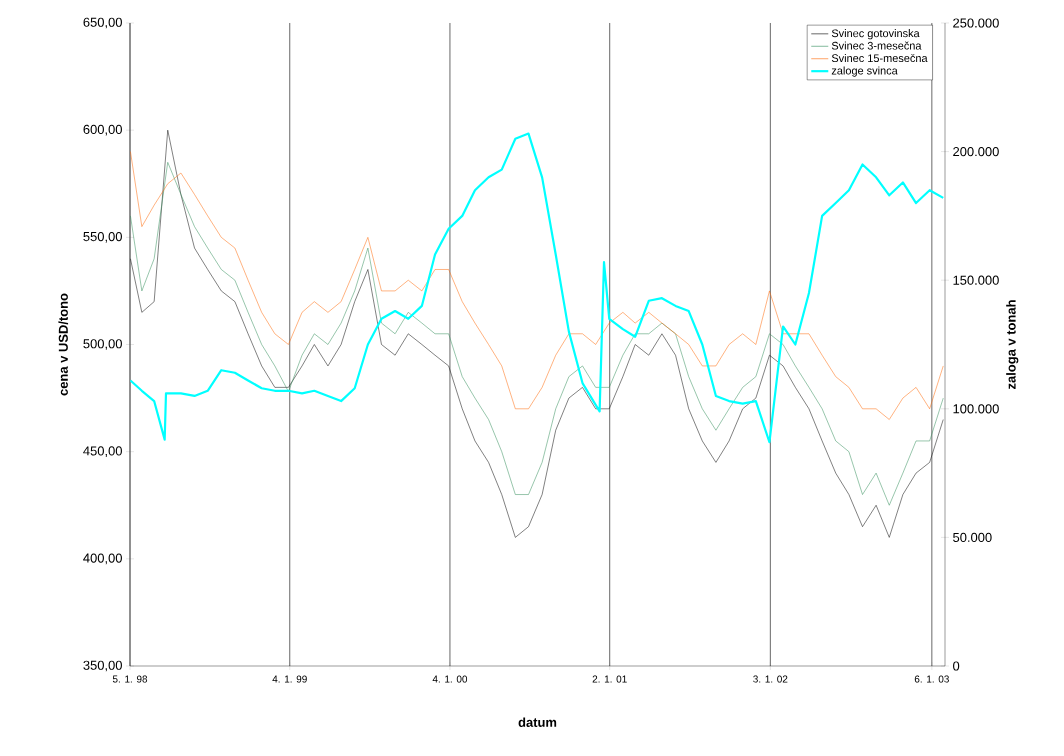 This screenshot has width=1064, height=756. What do you see at coordinates (102, 666) in the screenshot?
I see `y-tick-label: 350,00` at bounding box center [102, 666].